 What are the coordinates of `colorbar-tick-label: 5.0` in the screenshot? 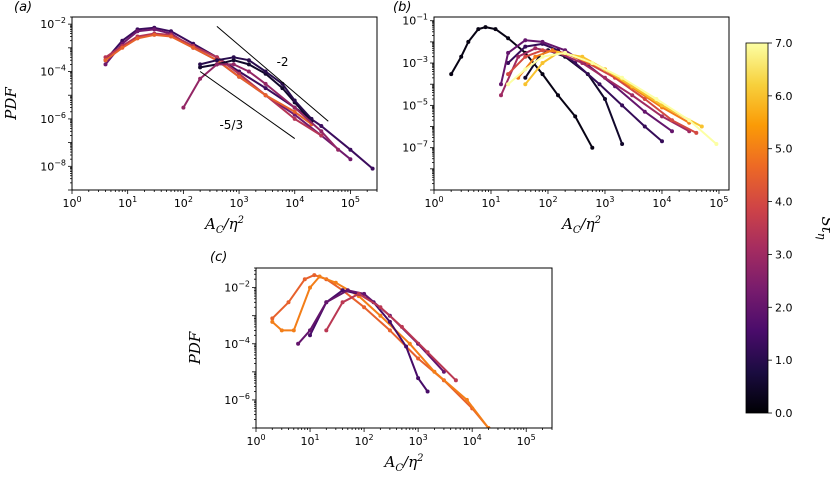 It's located at (784, 149).